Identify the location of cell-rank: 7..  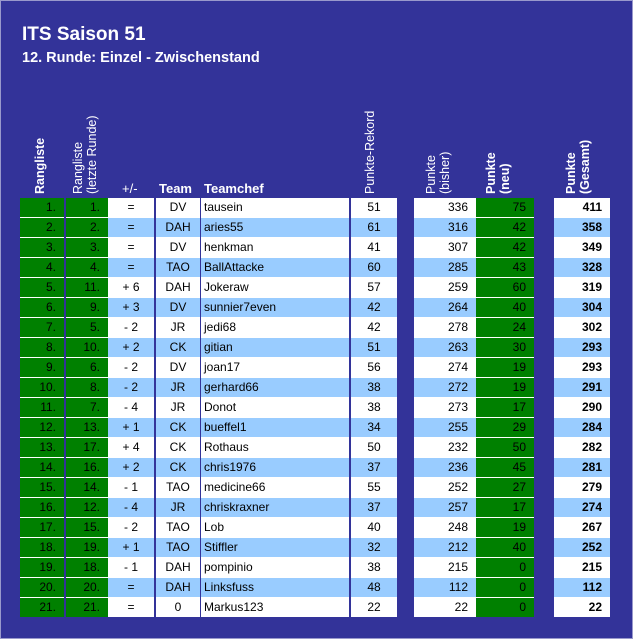
(42, 328).